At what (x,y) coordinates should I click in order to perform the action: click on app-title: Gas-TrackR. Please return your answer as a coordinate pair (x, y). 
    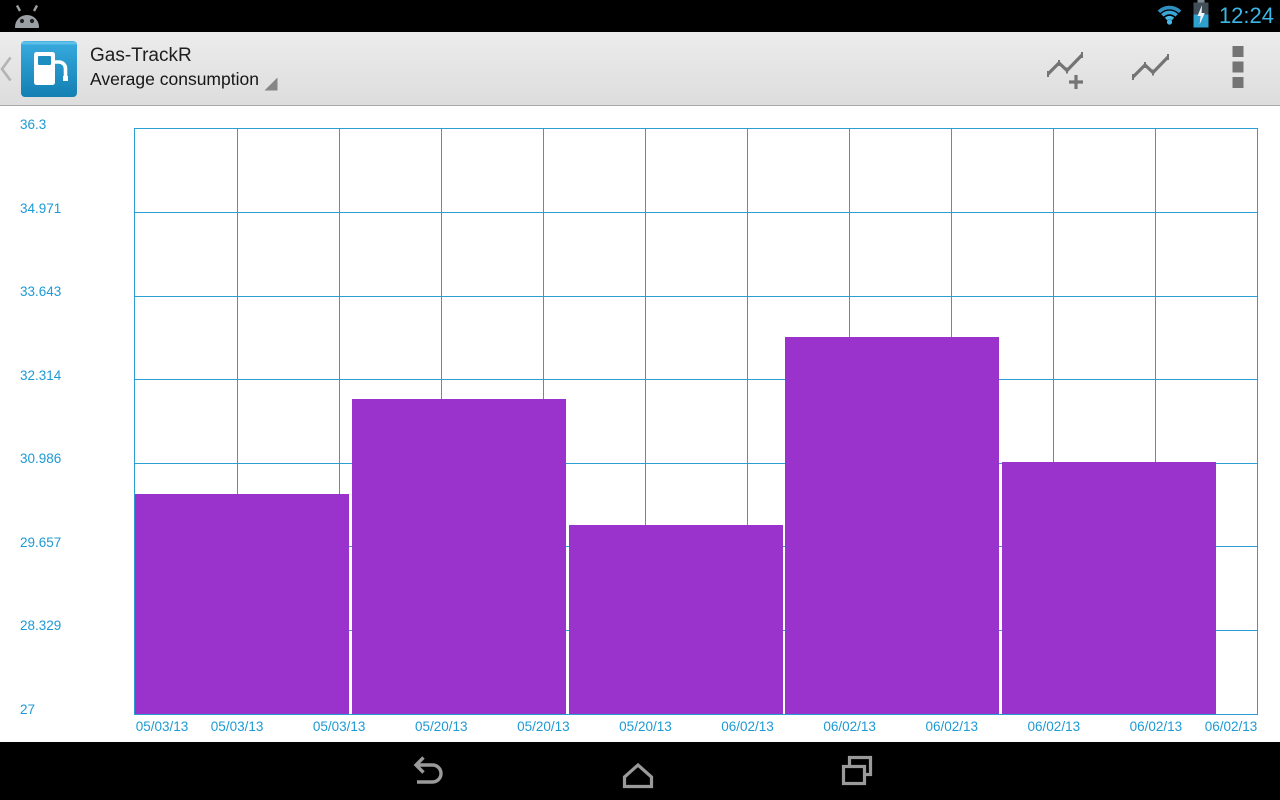
    Looking at the image, I should click on (141, 55).